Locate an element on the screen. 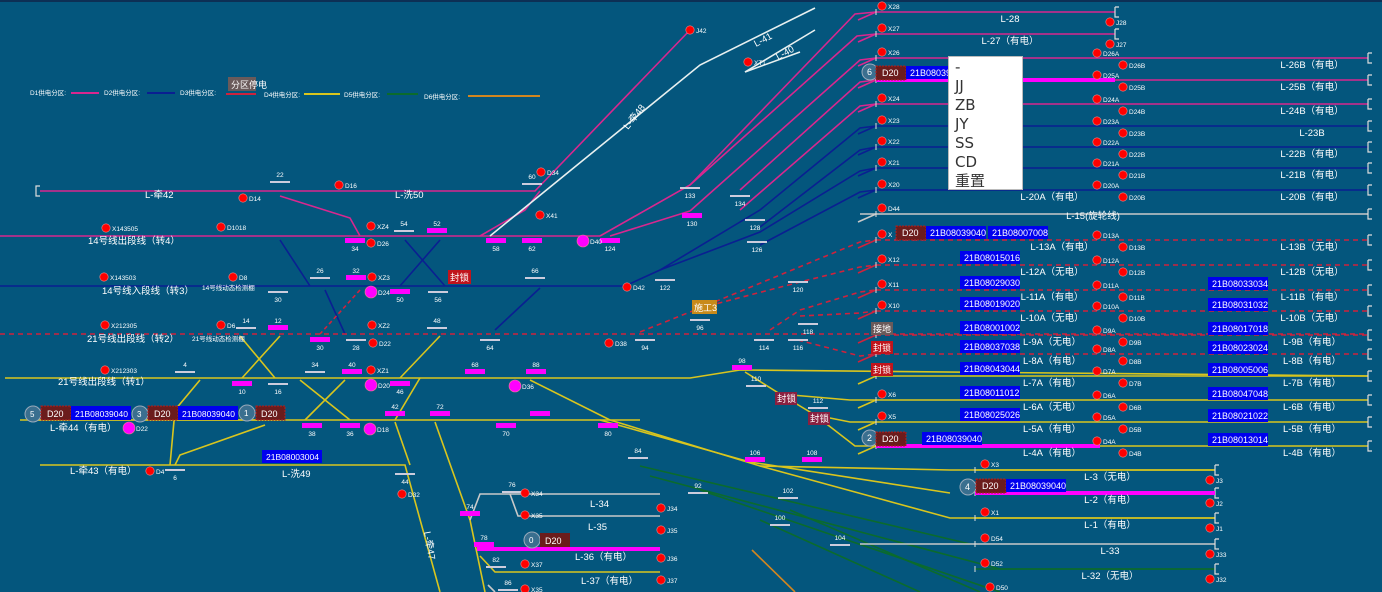 This screenshot has height=592, width=1382. track-l37 is located at coordinates (569, 564).